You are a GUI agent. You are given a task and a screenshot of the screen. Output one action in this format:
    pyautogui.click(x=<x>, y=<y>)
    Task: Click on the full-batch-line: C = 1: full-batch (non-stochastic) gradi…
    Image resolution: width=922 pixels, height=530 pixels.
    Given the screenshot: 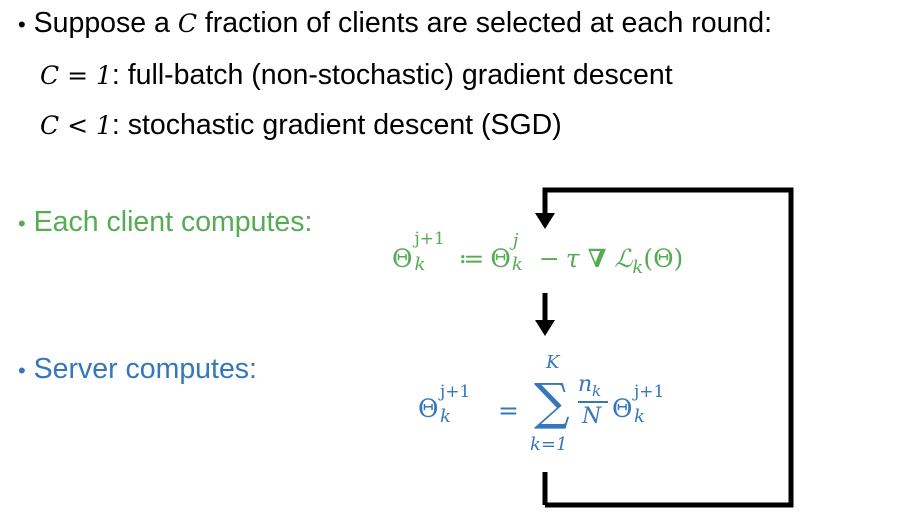 What is the action you would take?
    pyautogui.click(x=356, y=75)
    